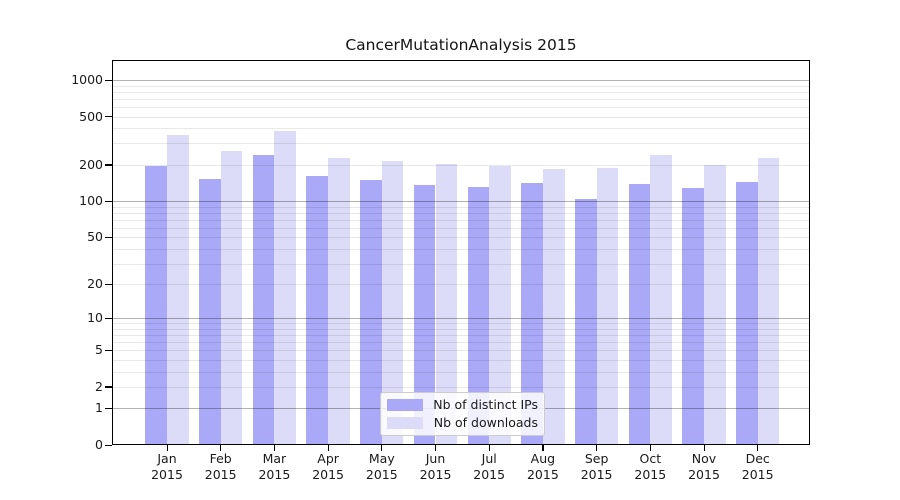 The height and width of the screenshot is (500, 900). I want to click on y-tick-label: 1, so click(99, 408).